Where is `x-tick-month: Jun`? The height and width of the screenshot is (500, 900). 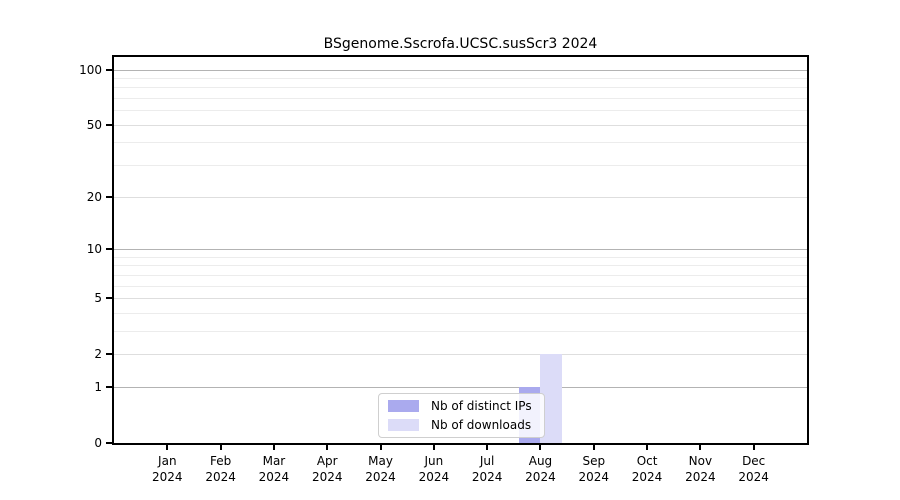 x-tick-month: Jun is located at coordinates (434, 461).